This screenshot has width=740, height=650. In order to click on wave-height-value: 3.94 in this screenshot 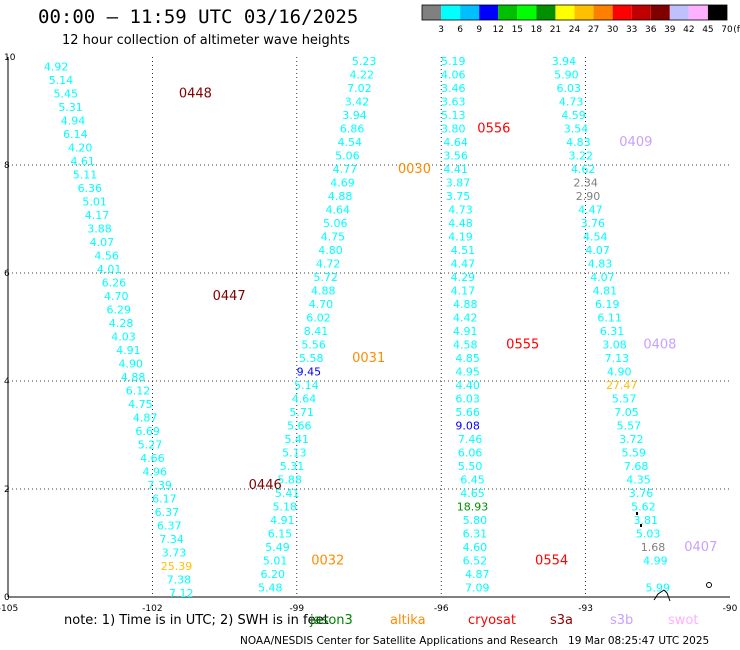, I will do `click(564, 61)`.